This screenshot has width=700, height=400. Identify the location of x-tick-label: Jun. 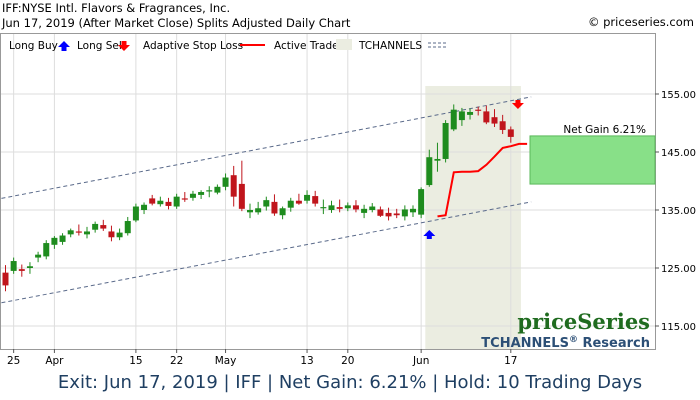
(420, 361).